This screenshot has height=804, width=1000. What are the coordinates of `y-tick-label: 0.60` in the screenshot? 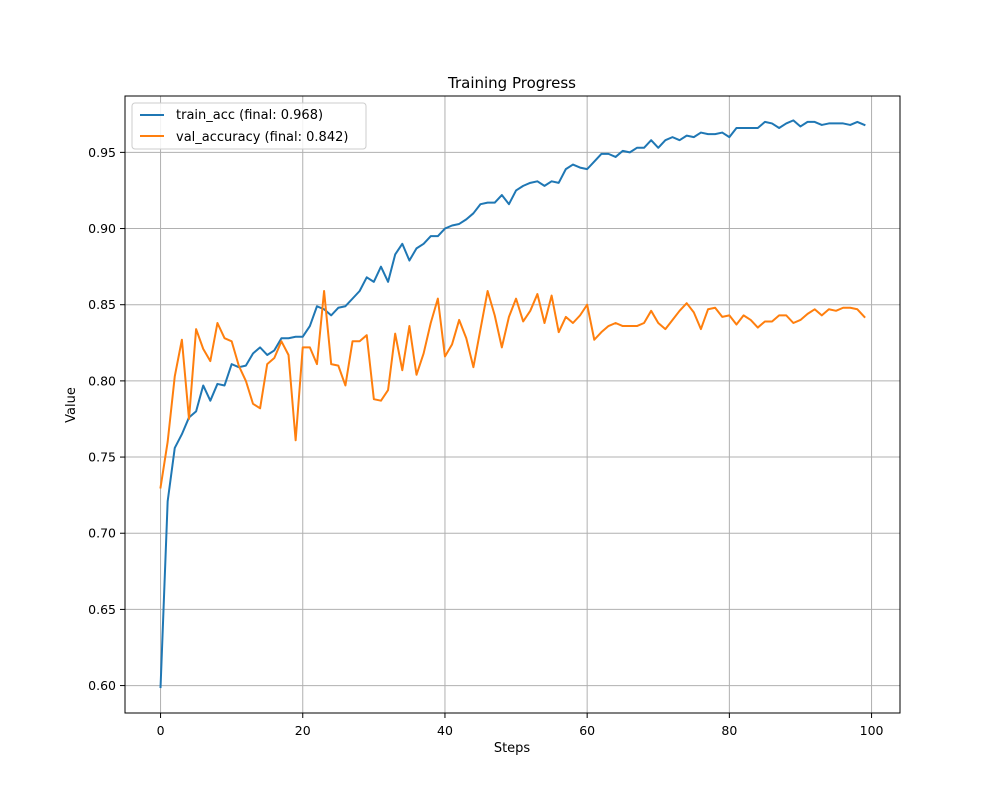 It's located at (102, 685).